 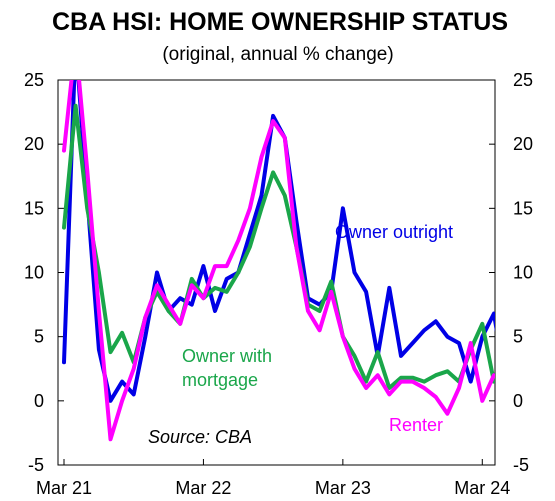 What do you see at coordinates (64, 488) in the screenshot?
I see `x-tick-label: Mar 21` at bounding box center [64, 488].